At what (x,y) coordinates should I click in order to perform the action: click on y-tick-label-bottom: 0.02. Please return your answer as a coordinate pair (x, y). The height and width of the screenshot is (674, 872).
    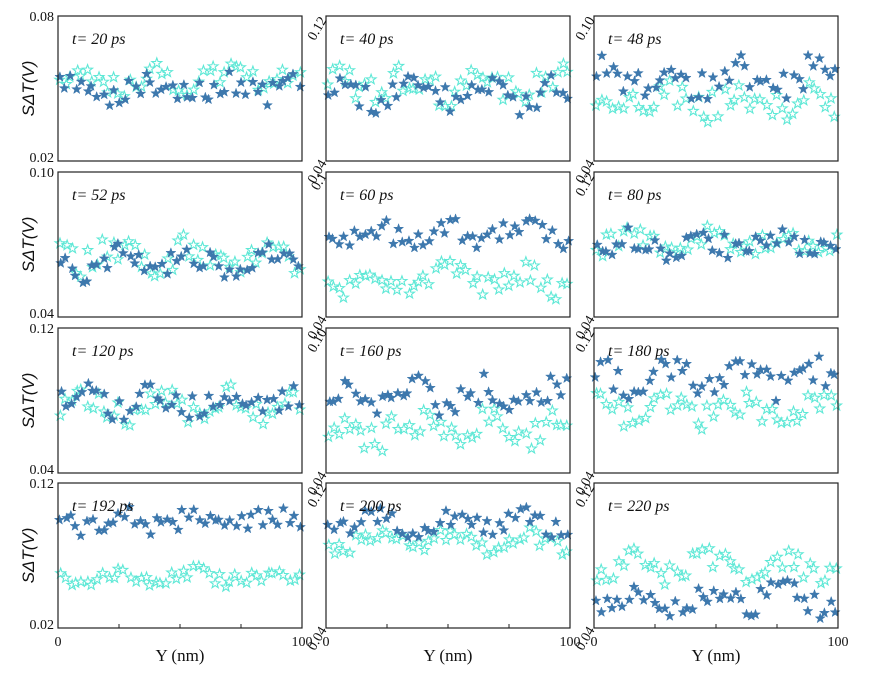
    Looking at the image, I should click on (42, 158).